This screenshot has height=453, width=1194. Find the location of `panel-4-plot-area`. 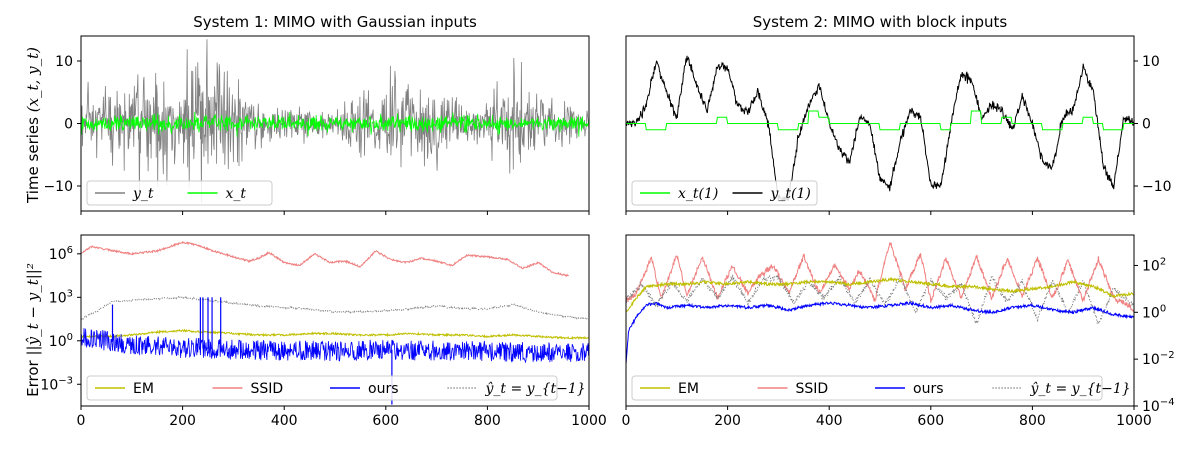

panel-4-plot-area is located at coordinates (880, 303).